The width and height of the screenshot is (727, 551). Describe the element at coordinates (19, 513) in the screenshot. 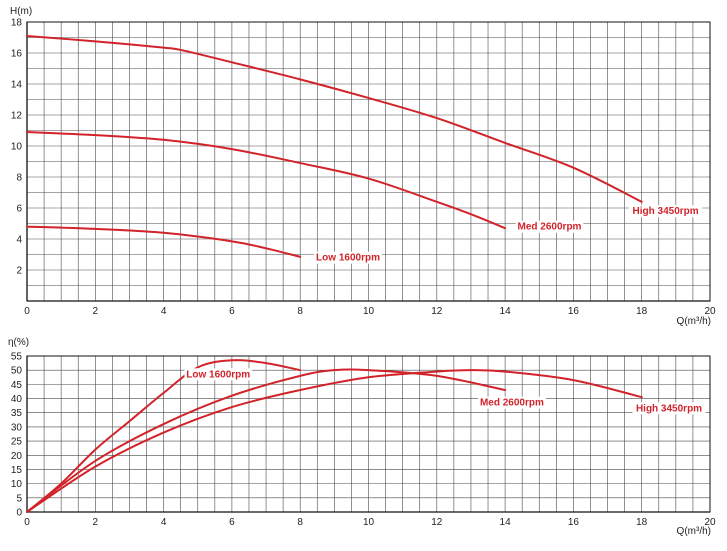

I see `y-tick-label: 0` at that location.